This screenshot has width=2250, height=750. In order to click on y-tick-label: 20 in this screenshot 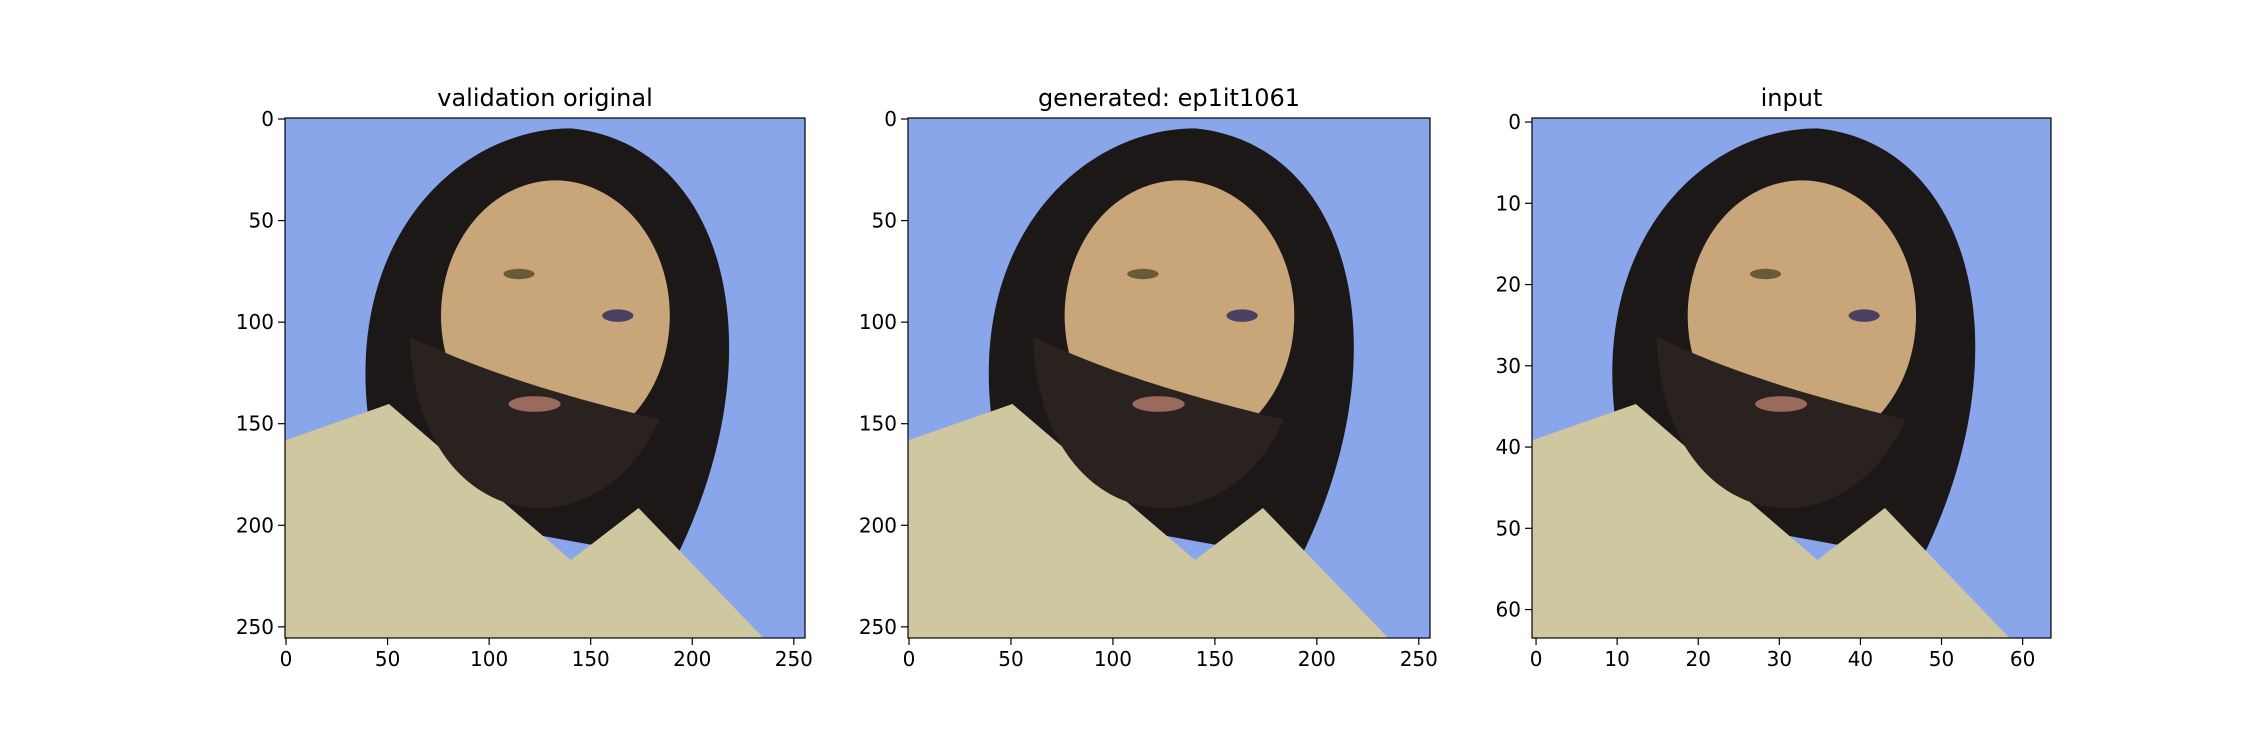, I will do `click(1508, 285)`.